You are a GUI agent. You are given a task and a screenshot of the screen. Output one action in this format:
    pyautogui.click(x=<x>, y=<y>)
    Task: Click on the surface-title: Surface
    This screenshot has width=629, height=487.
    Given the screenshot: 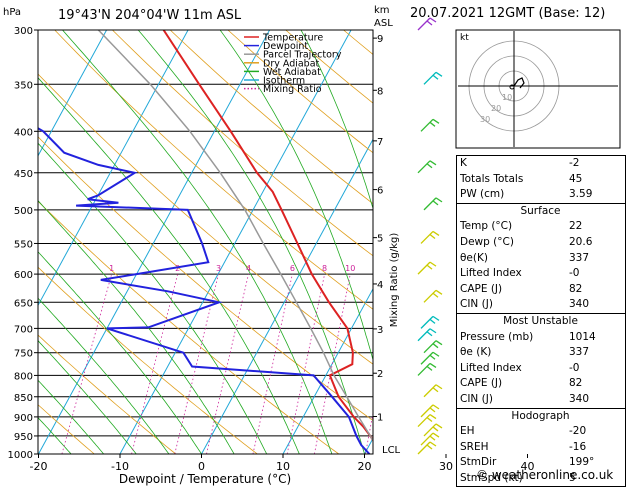 What is the action you would take?
    pyautogui.click(x=540, y=212)
    